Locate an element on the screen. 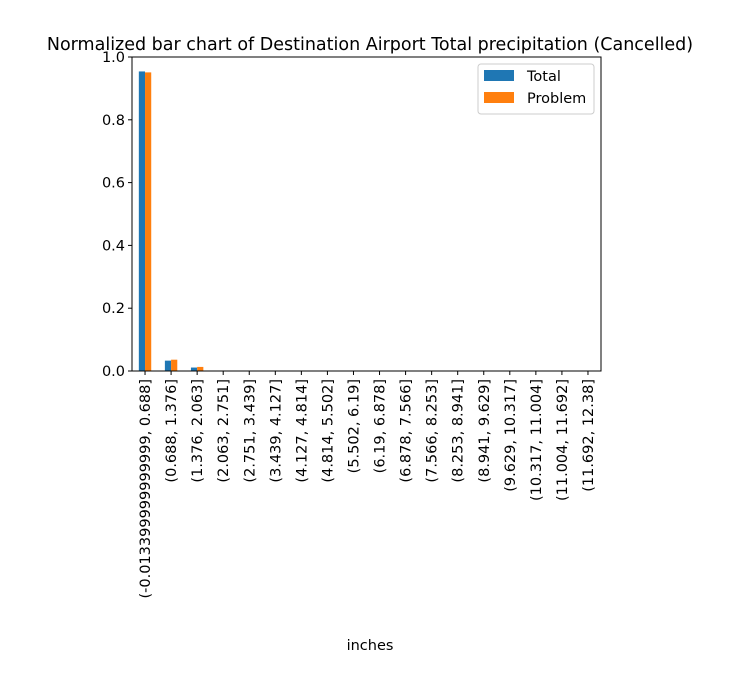  x-tick-label: (2.063, 2.751] is located at coordinates (224, 431).